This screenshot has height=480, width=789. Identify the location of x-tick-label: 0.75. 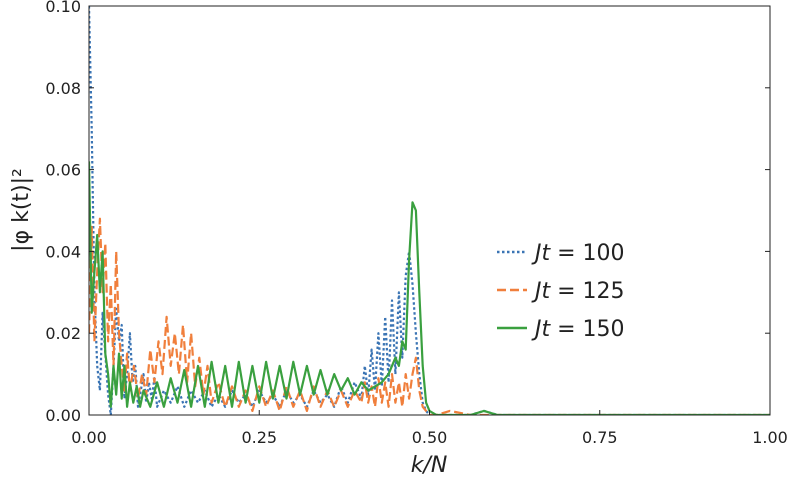
(600, 437).